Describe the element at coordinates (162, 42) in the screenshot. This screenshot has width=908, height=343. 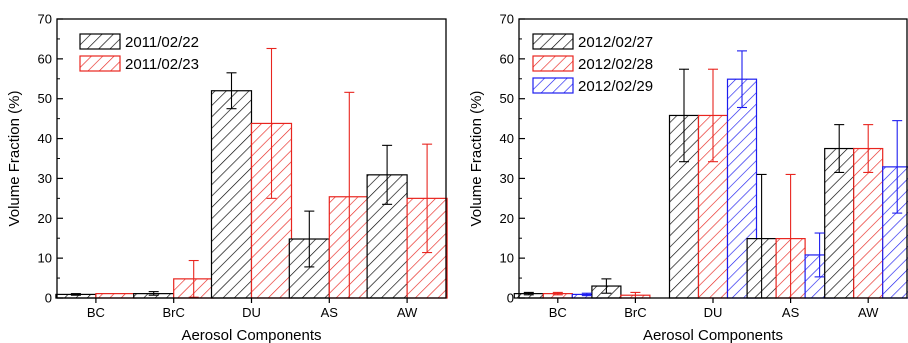
I see `legend-label: 2011/02/22` at that location.